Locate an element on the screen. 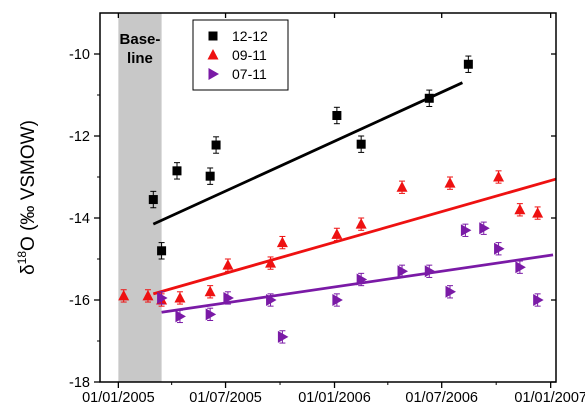  legend-label-09-11: 09-11 is located at coordinates (249, 55).